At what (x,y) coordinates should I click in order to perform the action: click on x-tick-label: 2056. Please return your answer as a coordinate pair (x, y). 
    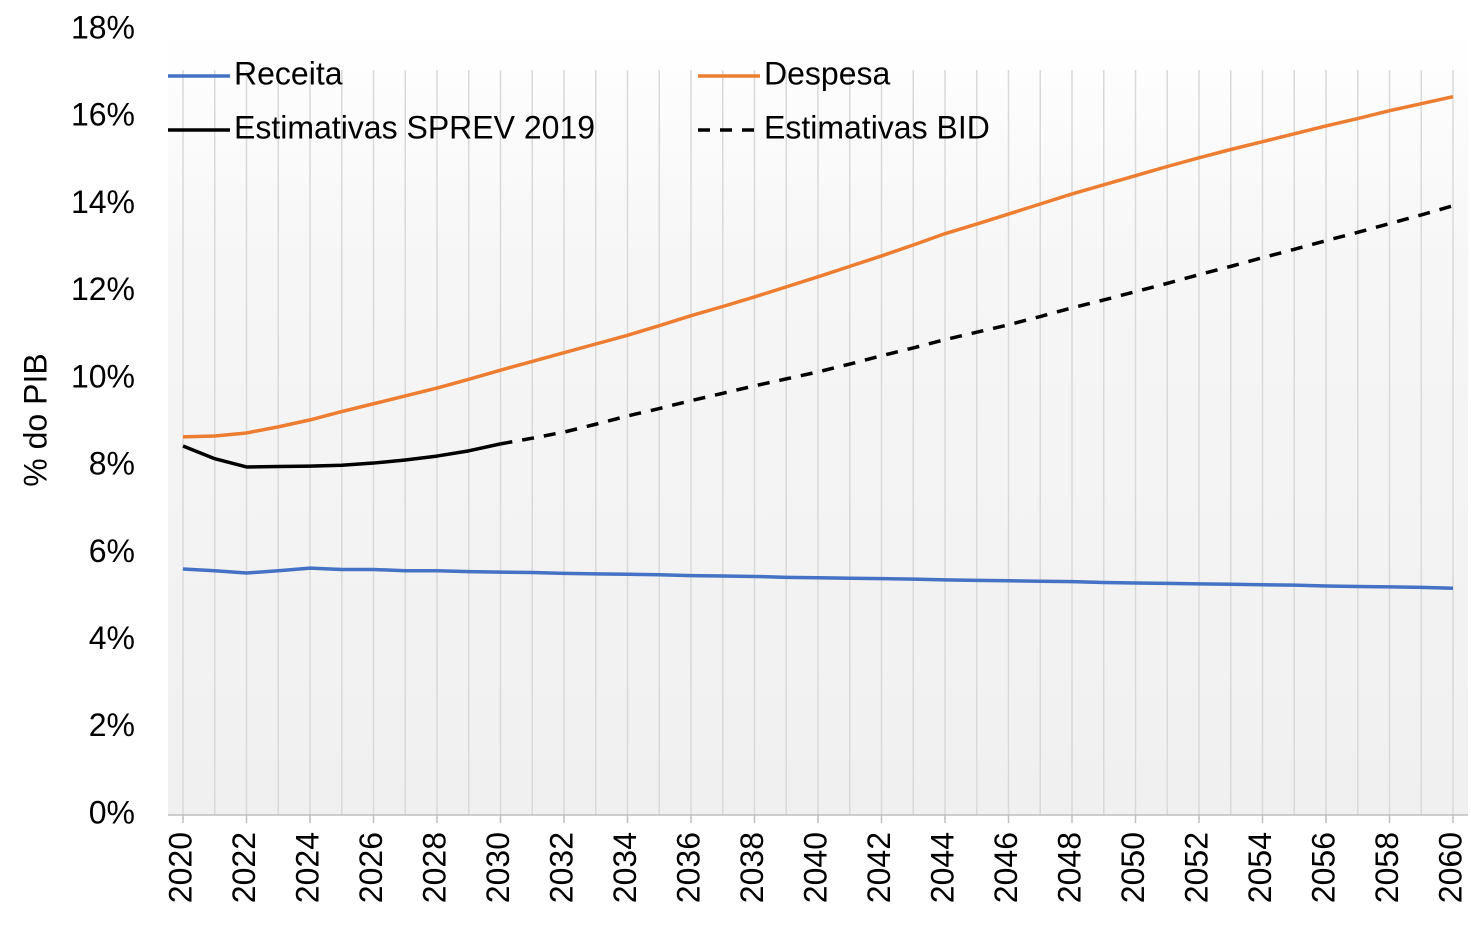
    Looking at the image, I should click on (1323, 867).